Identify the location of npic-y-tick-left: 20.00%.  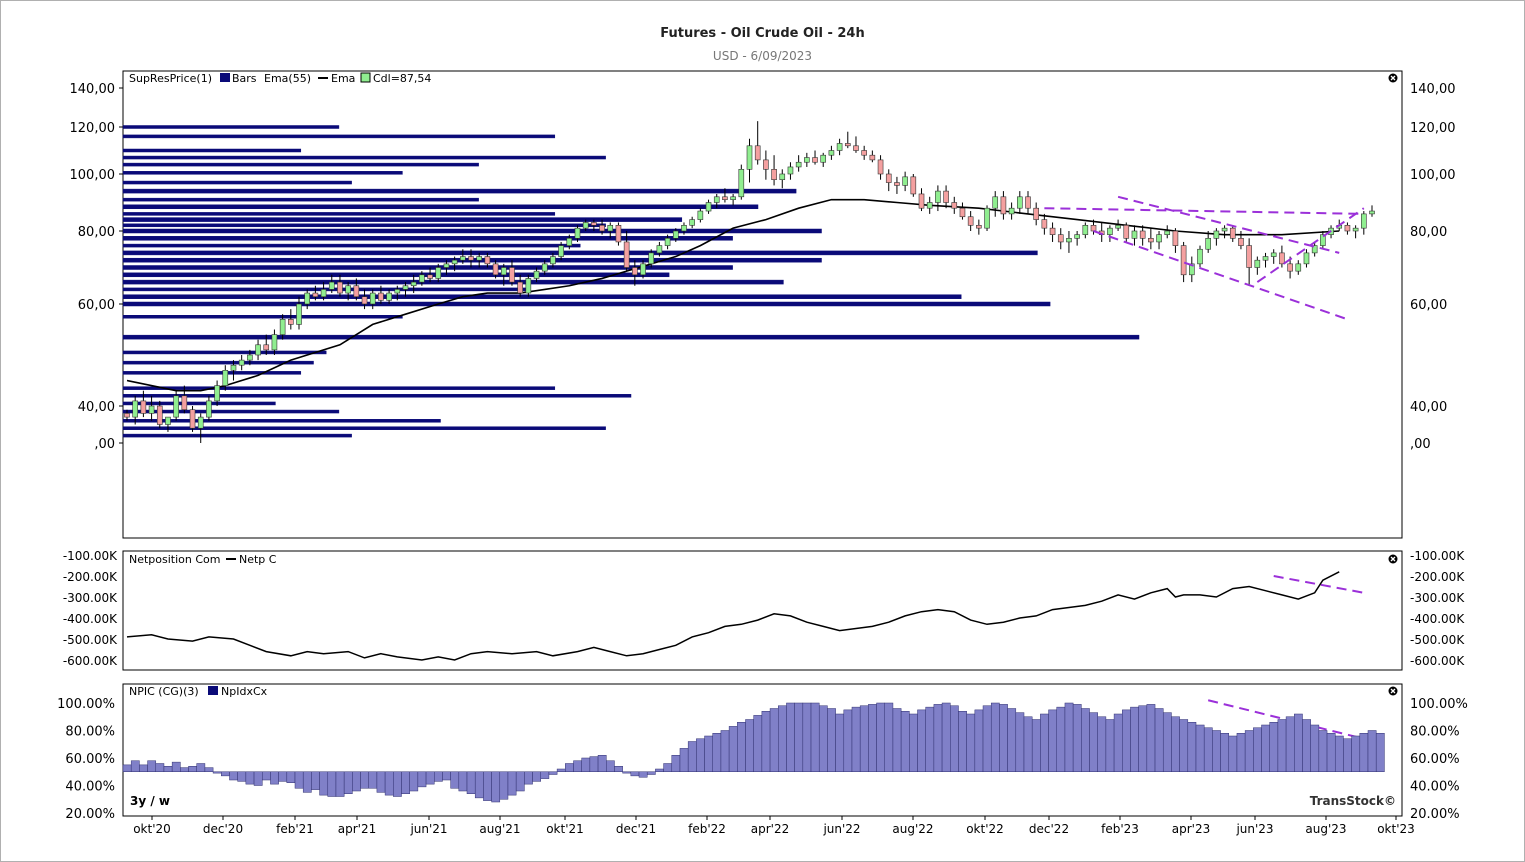
(90, 814).